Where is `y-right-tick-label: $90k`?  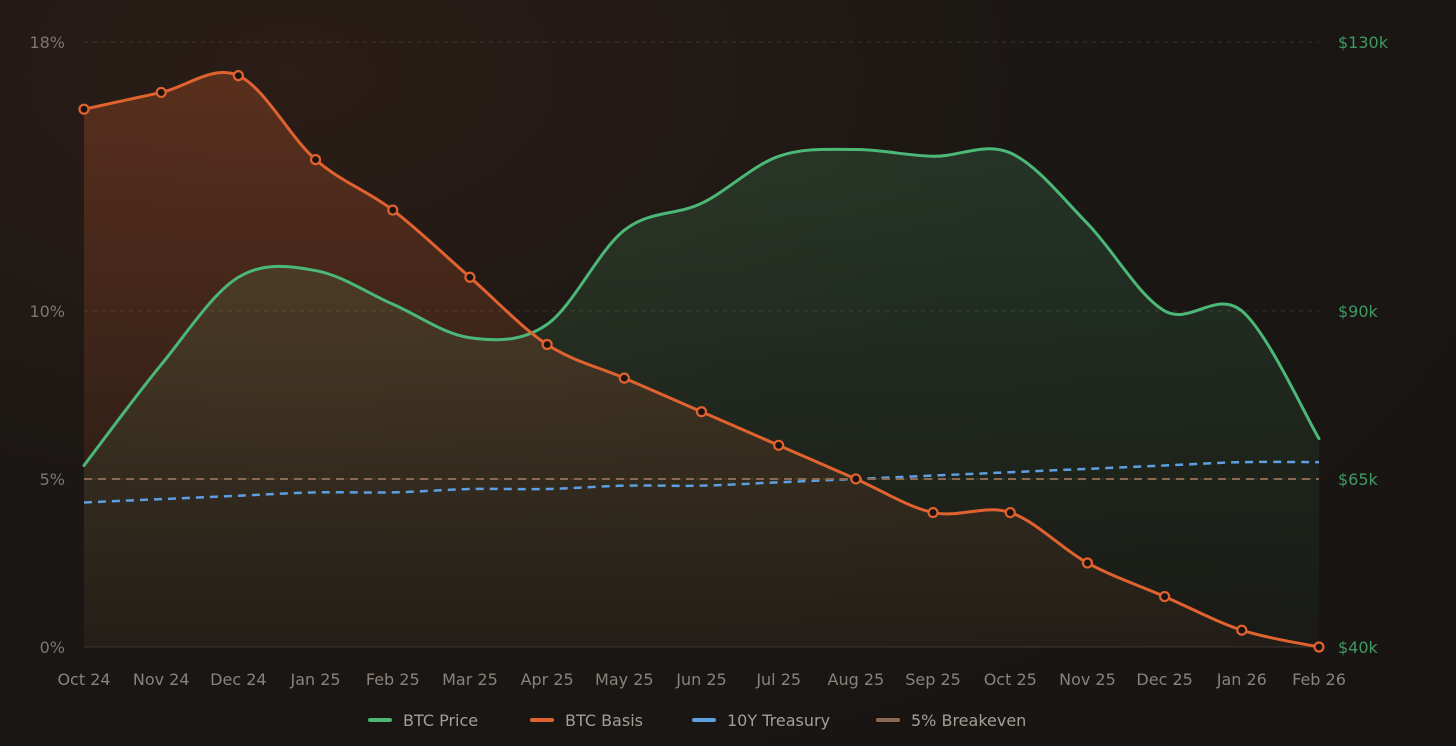 y-right-tick-label: $90k is located at coordinates (1358, 311).